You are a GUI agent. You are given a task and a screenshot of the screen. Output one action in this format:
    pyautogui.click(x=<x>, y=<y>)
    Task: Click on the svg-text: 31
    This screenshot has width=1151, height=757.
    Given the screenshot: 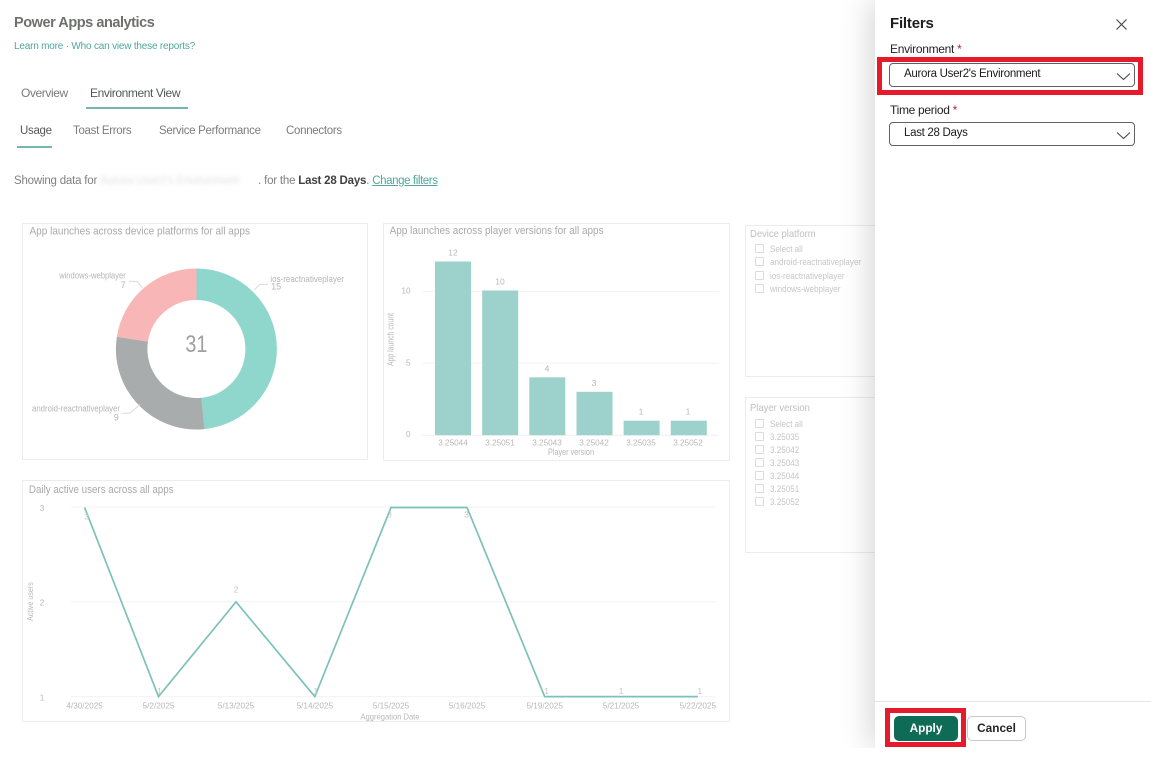 What is the action you would take?
    pyautogui.click(x=196, y=344)
    